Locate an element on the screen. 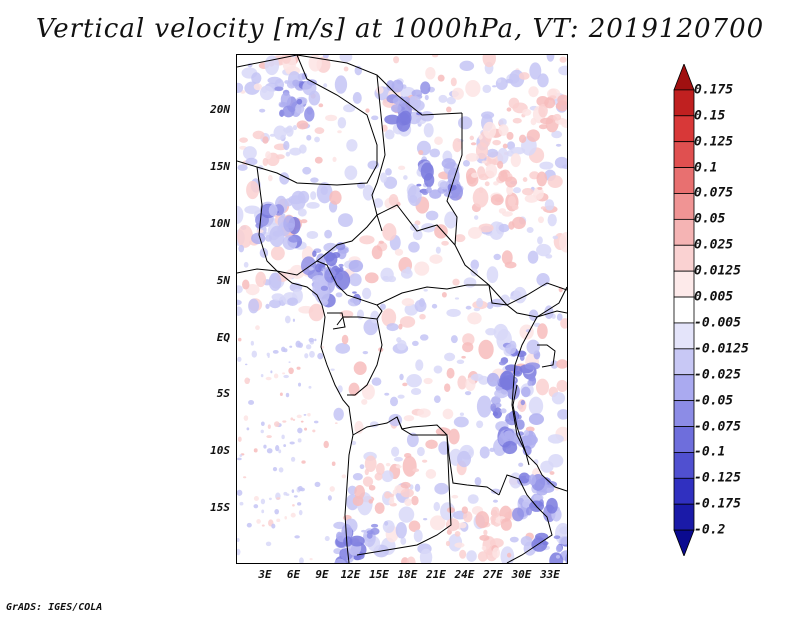 This screenshot has height=618, width=800. colorbar-label: -0.1 is located at coordinates (710, 452).